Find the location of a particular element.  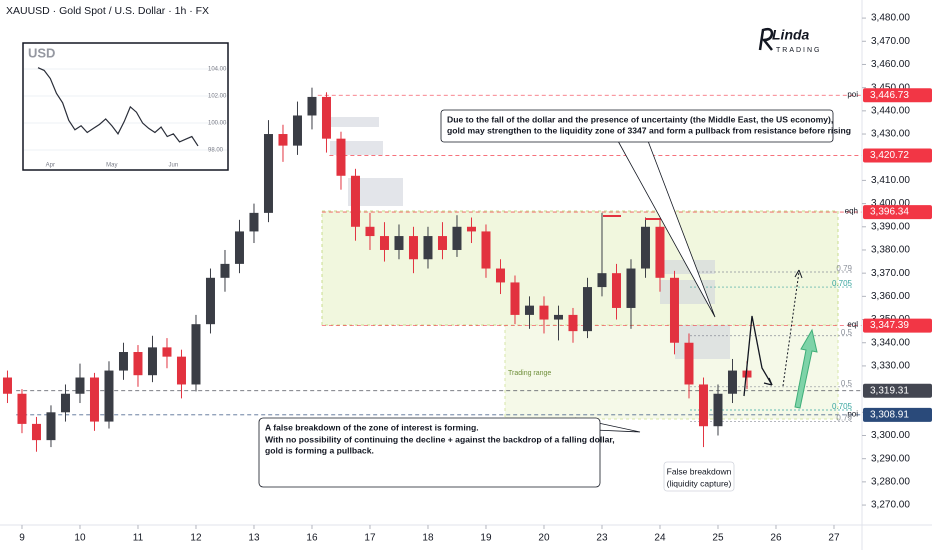

x-tick-label: 19 is located at coordinates (486, 538).